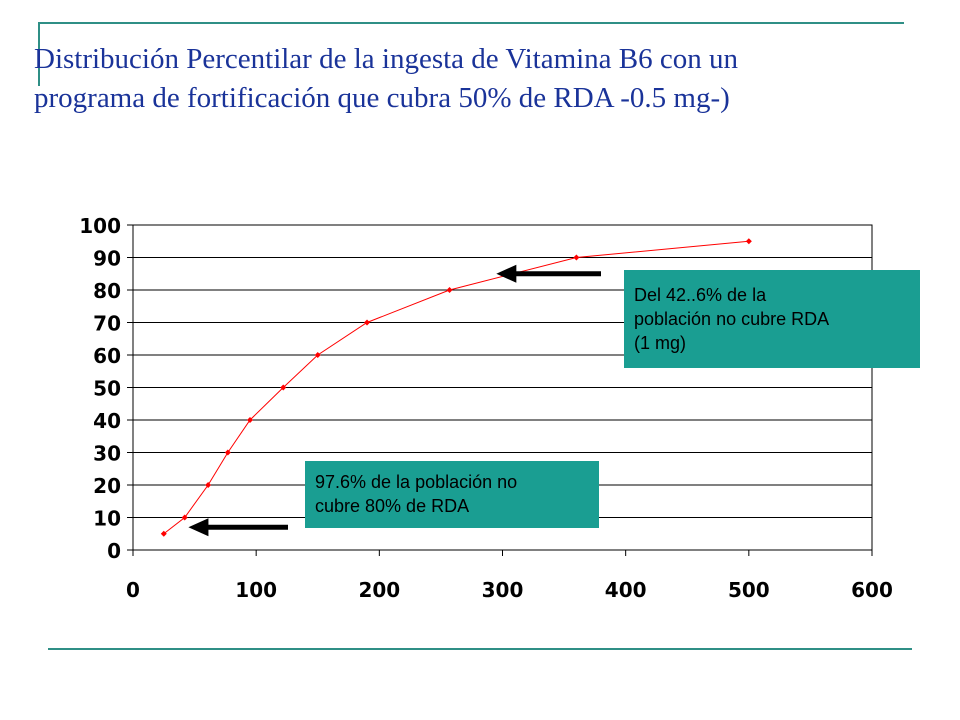  Describe the element at coordinates (107, 356) in the screenshot. I see `y-tick-label: 60` at that location.